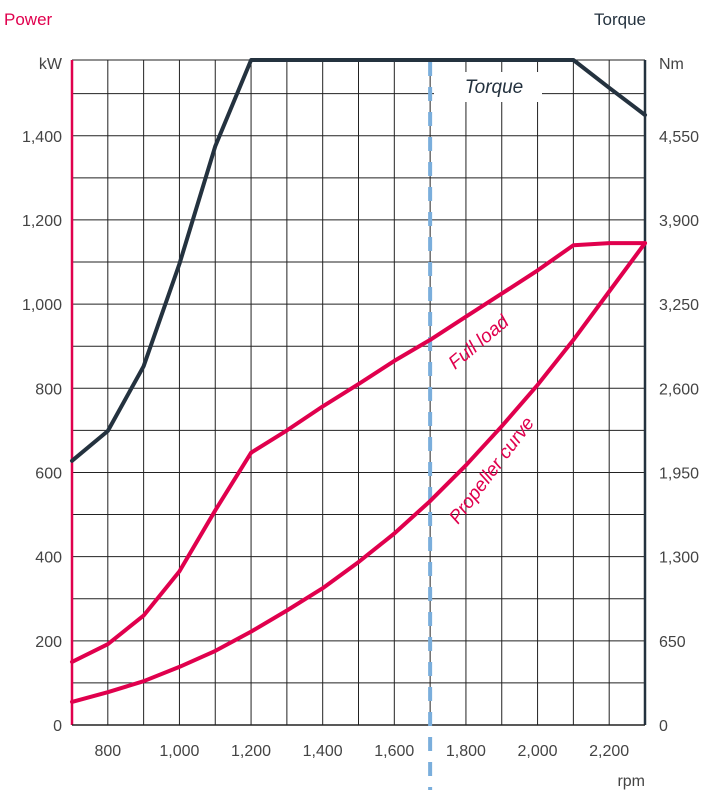 Image resolution: width=723 pixels, height=794 pixels. What do you see at coordinates (323, 751) in the screenshot?
I see `x-tick-label: 1,400` at bounding box center [323, 751].